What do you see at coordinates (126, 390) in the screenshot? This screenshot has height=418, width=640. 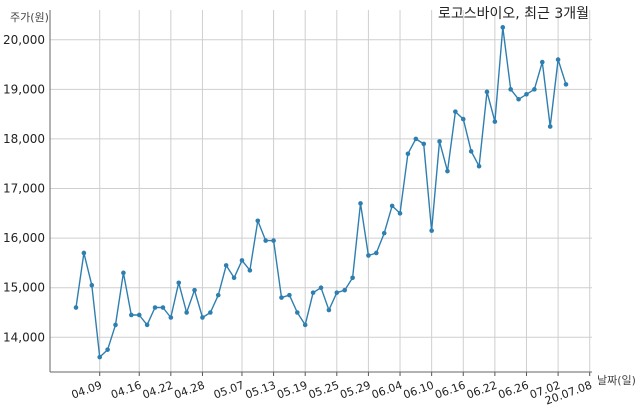 I see `x-tick-label: 04.16` at bounding box center [126, 390].